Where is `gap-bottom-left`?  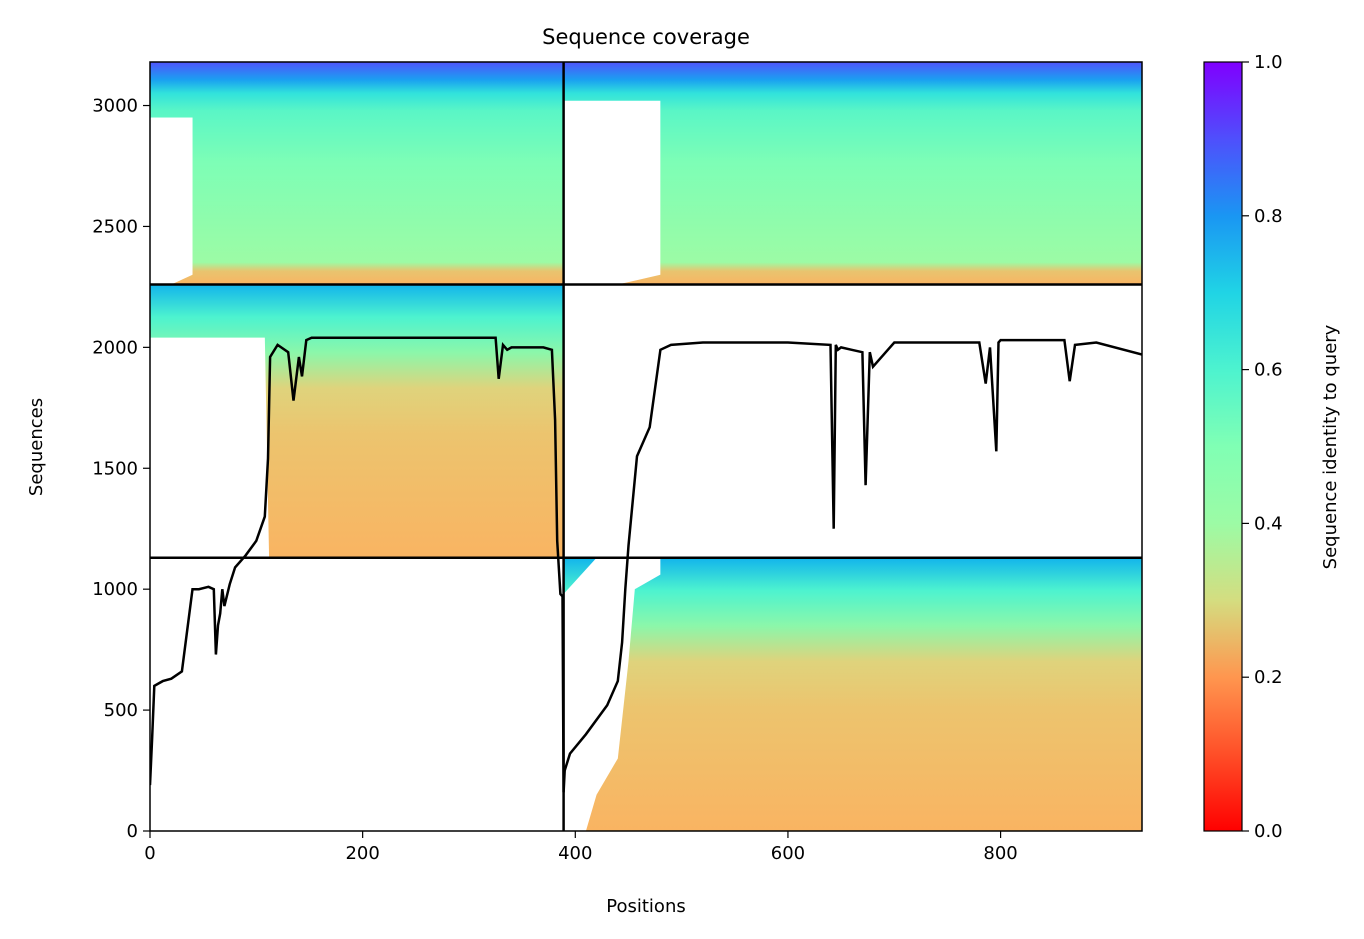 gap-bottom-left is located at coordinates (357, 694).